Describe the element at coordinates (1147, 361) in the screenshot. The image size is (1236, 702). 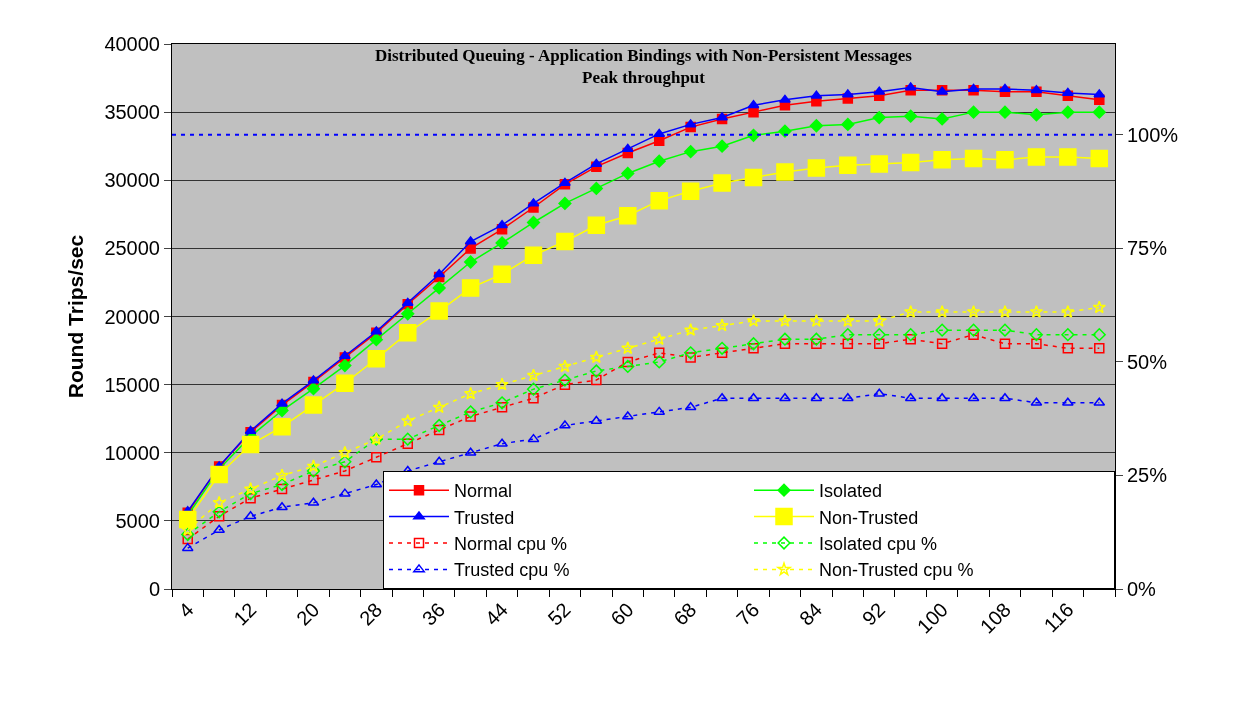
I see `y2-tick-label: 50%` at that location.